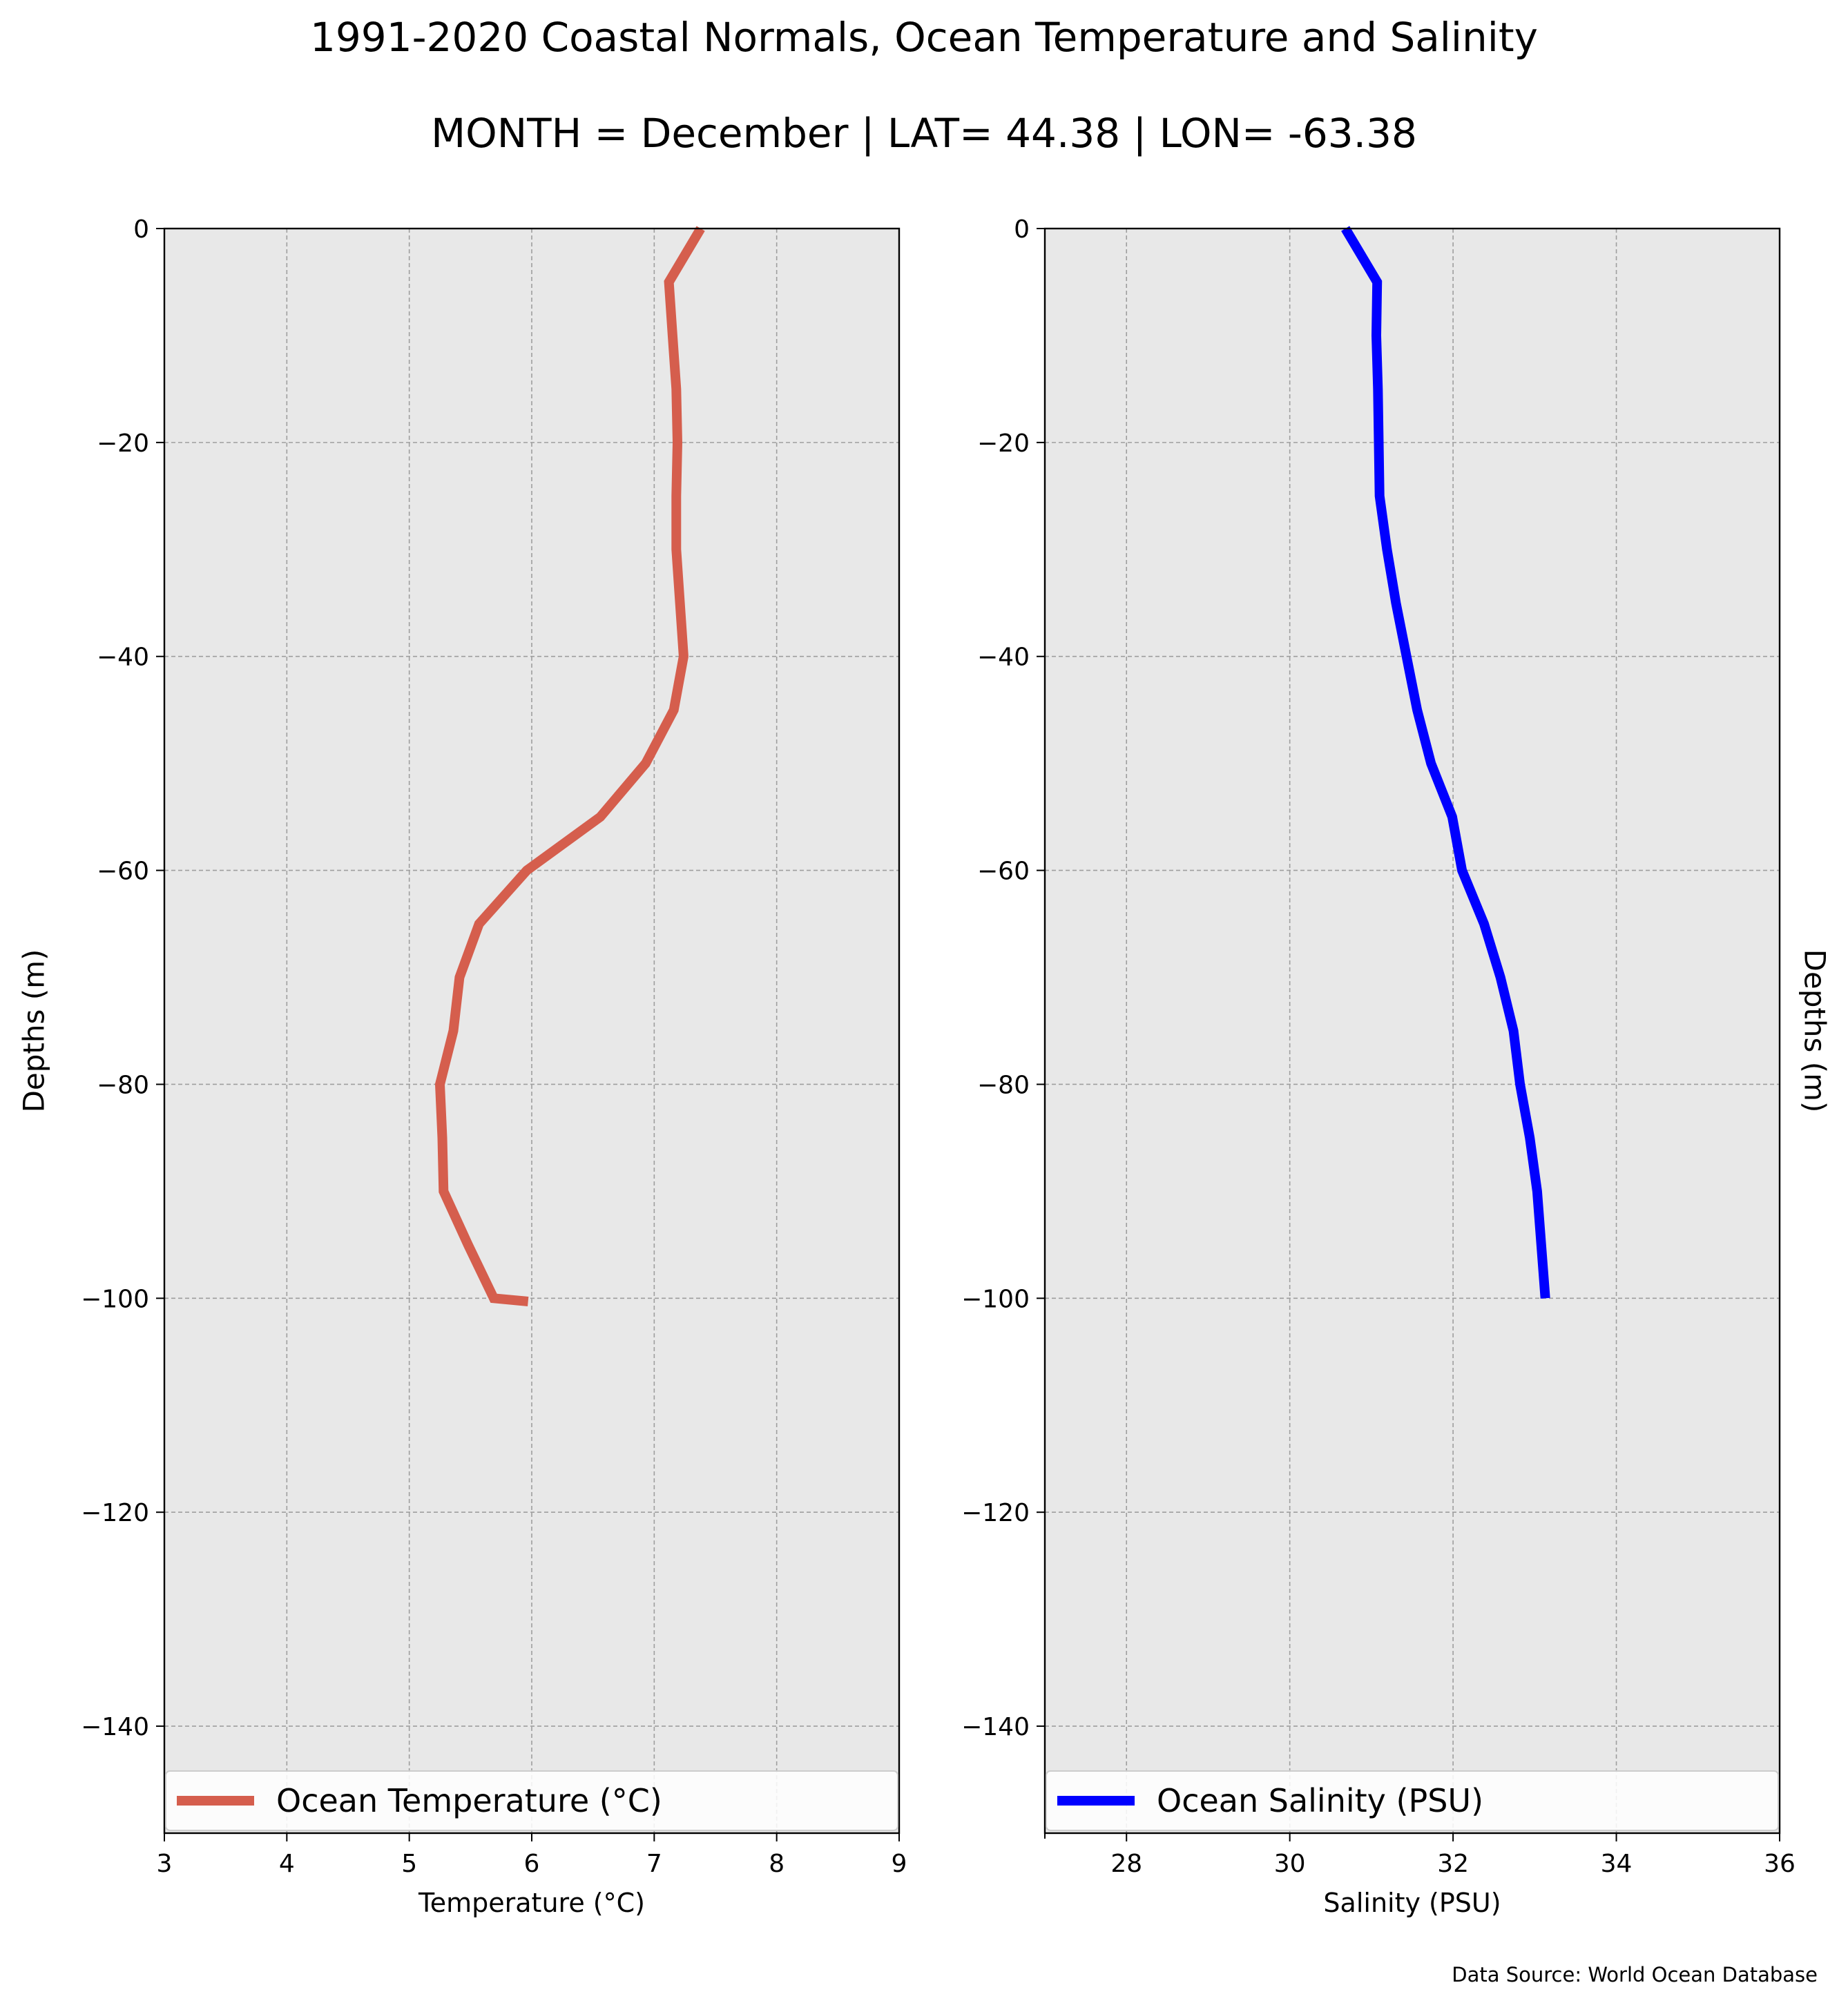 The height and width of the screenshot is (2003, 1848). What do you see at coordinates (899, 1864) in the screenshot?
I see `x-tick-label: 9` at bounding box center [899, 1864].